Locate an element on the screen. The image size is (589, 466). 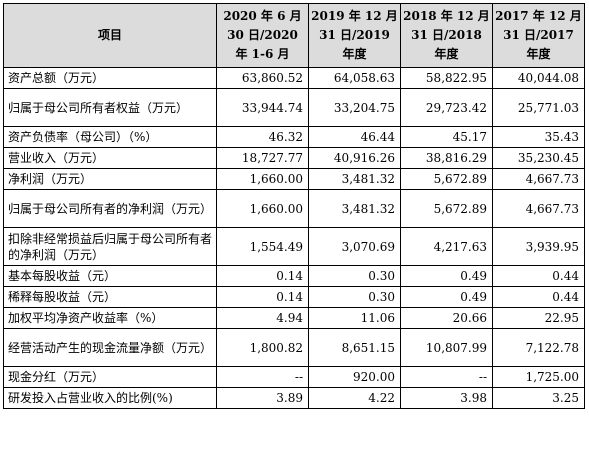
column-header-2020-h1: 2020 年 6 月 30 日/2020 年 1-6 月 is located at coordinates (262, 35).